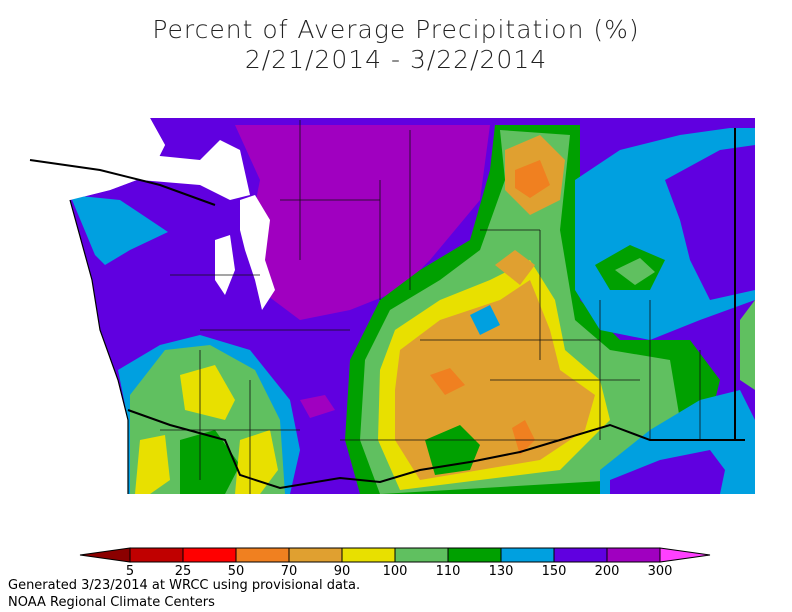 This screenshot has width=792, height=612. I want to click on legend-label: 300, so click(660, 571).